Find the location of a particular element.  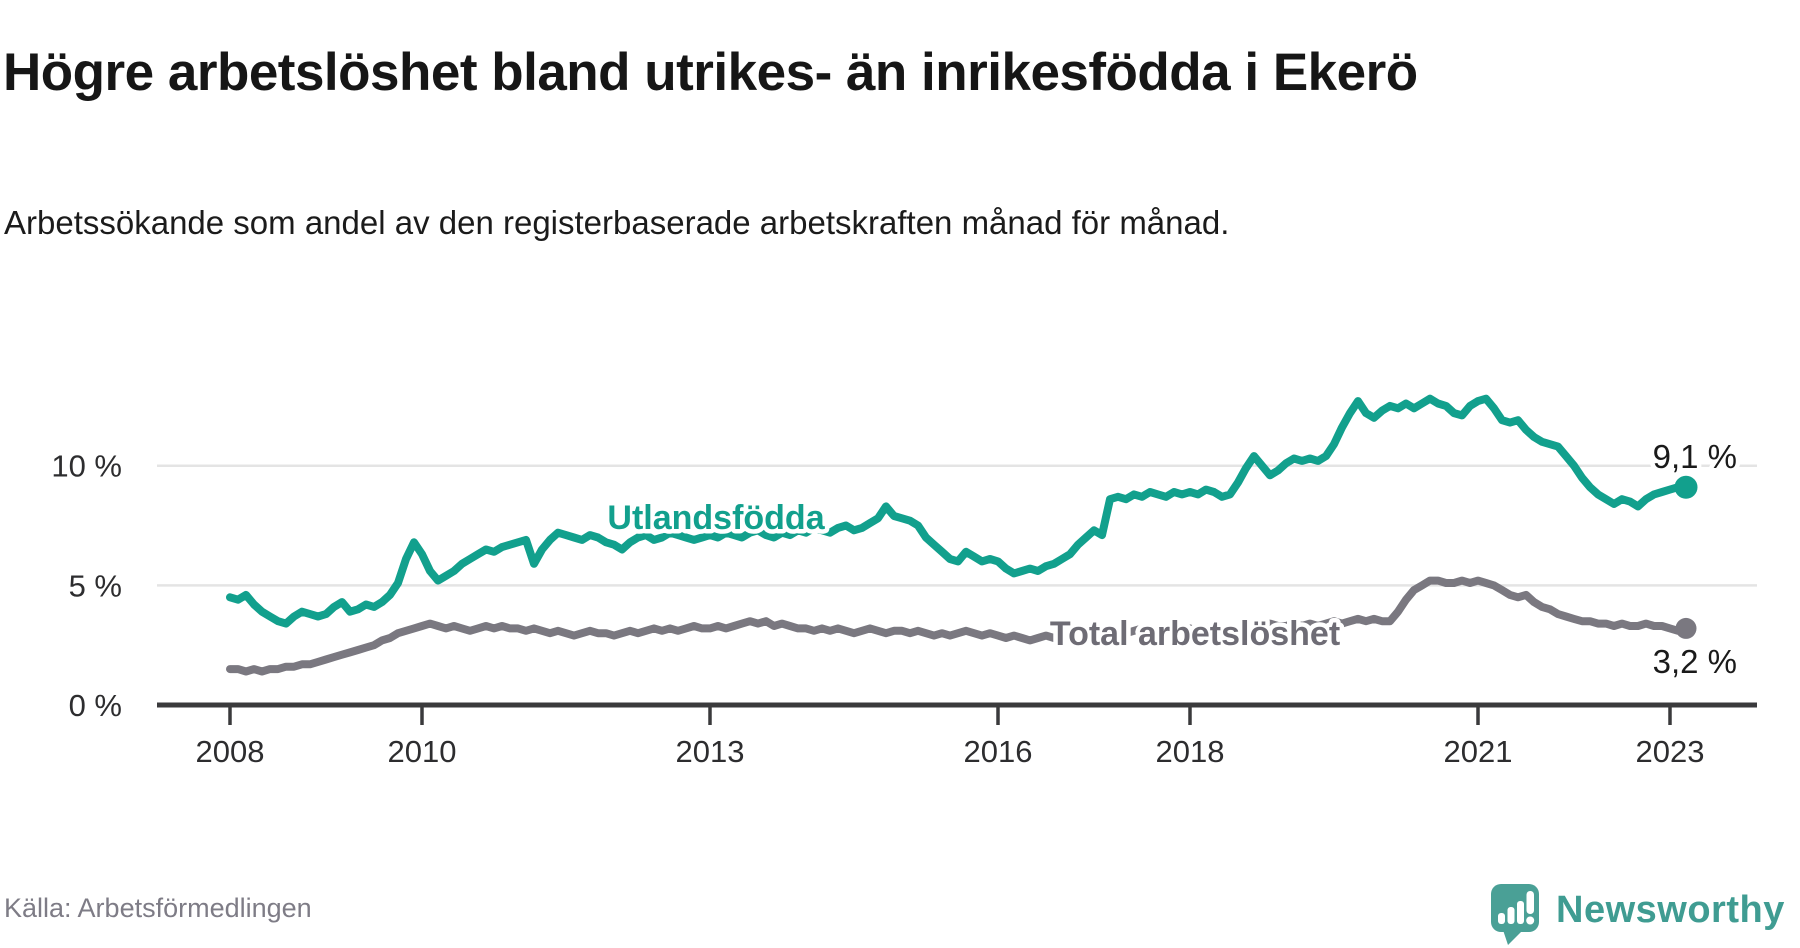

end-value-label-total: 3,2 % is located at coordinates (1695, 661).